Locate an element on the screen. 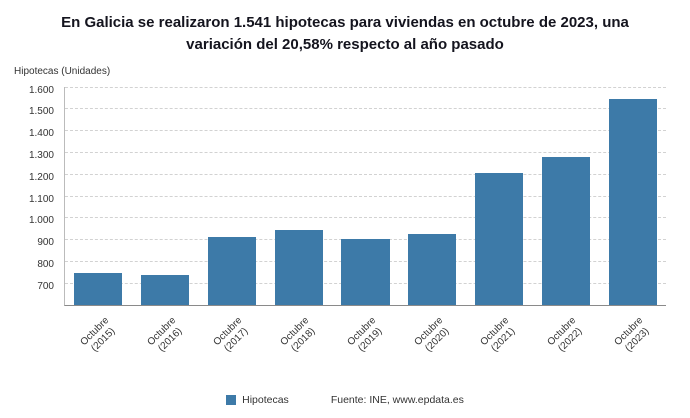 The width and height of the screenshot is (690, 418). bar-2019 is located at coordinates (365, 272).